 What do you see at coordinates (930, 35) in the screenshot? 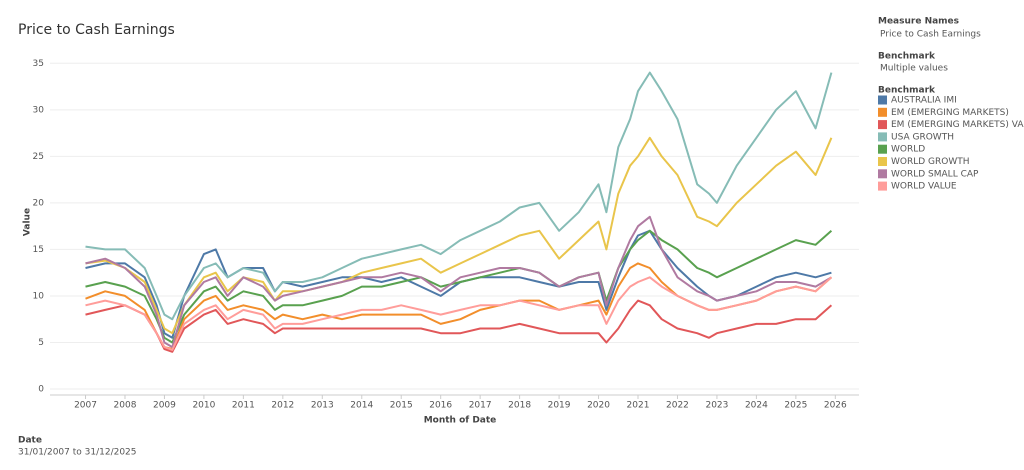
I see `legend-section-value: Price to Cash Earnings` at bounding box center [930, 35].